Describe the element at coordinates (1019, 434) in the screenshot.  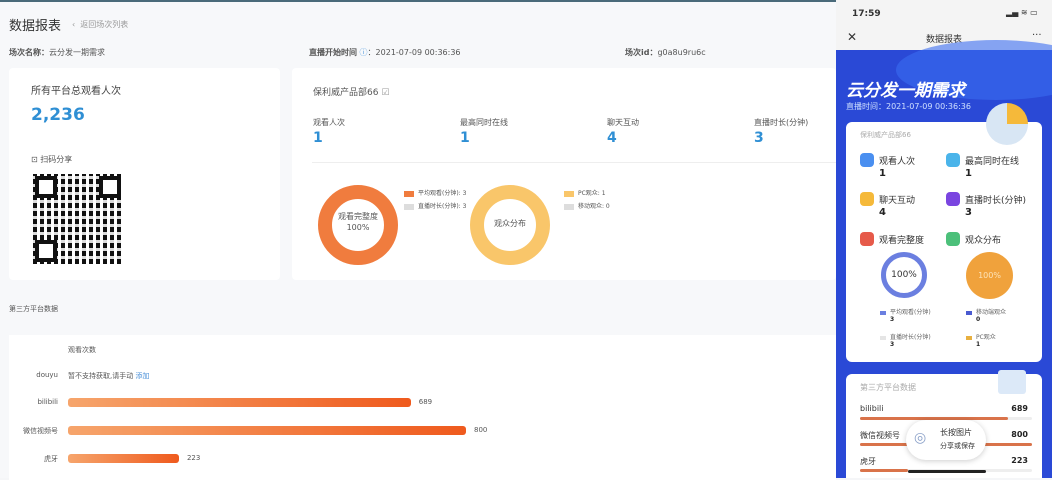
I see `phone-platform-value: 800` at that location.